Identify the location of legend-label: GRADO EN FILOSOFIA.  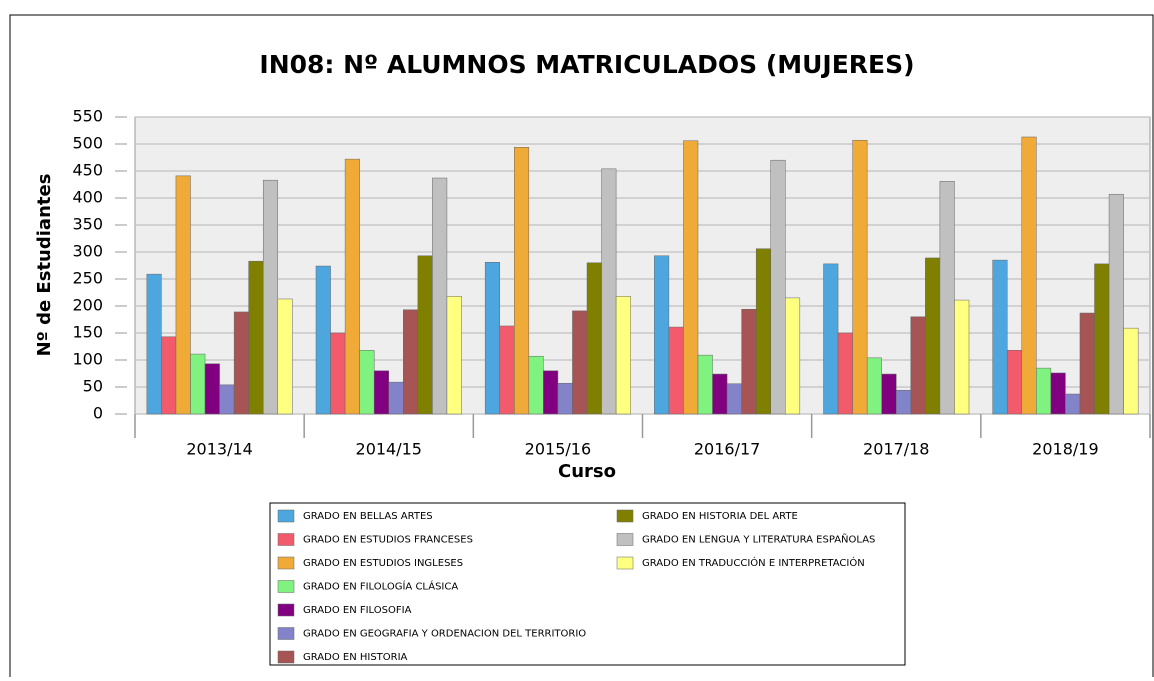
(357, 610).